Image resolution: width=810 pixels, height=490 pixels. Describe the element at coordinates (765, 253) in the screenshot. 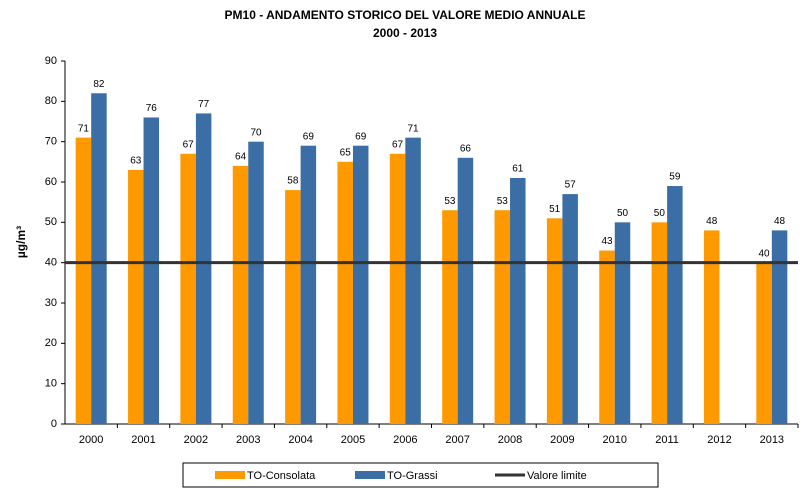

I see `value-label: 40` at that location.